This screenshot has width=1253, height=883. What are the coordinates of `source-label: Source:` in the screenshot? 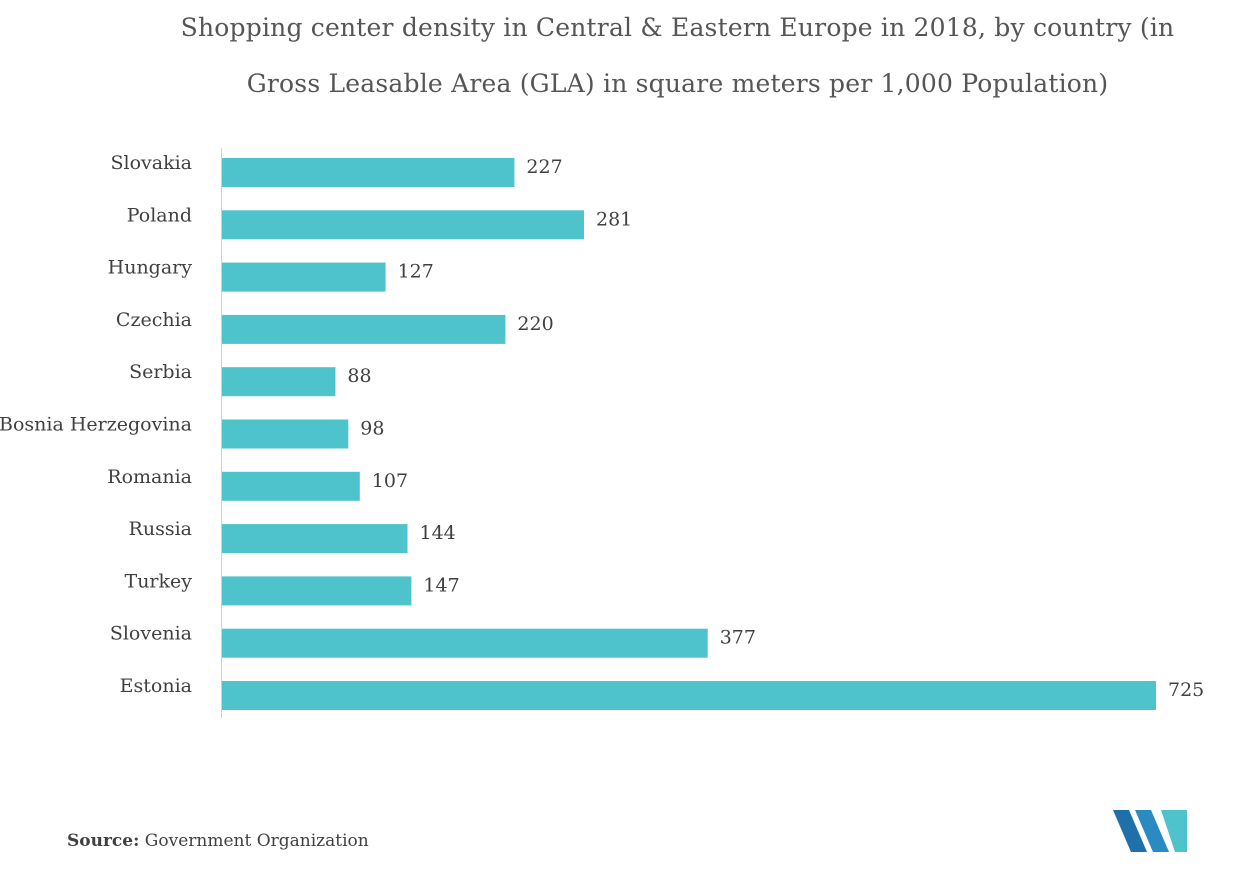 It's located at (103, 841).